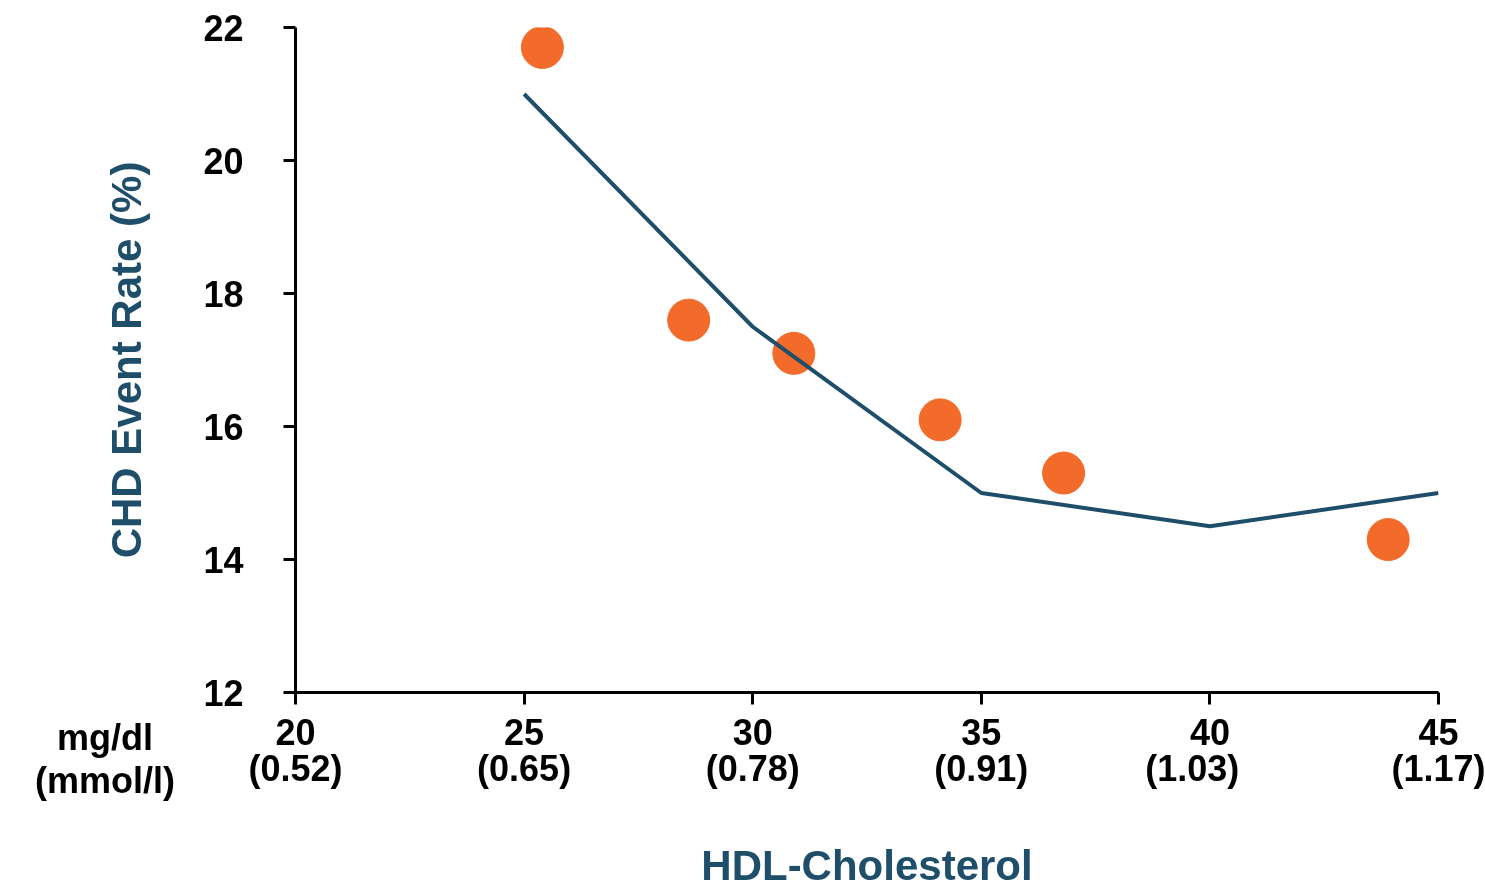  What do you see at coordinates (223, 294) in the screenshot?
I see `y-tick-label: 18` at bounding box center [223, 294].